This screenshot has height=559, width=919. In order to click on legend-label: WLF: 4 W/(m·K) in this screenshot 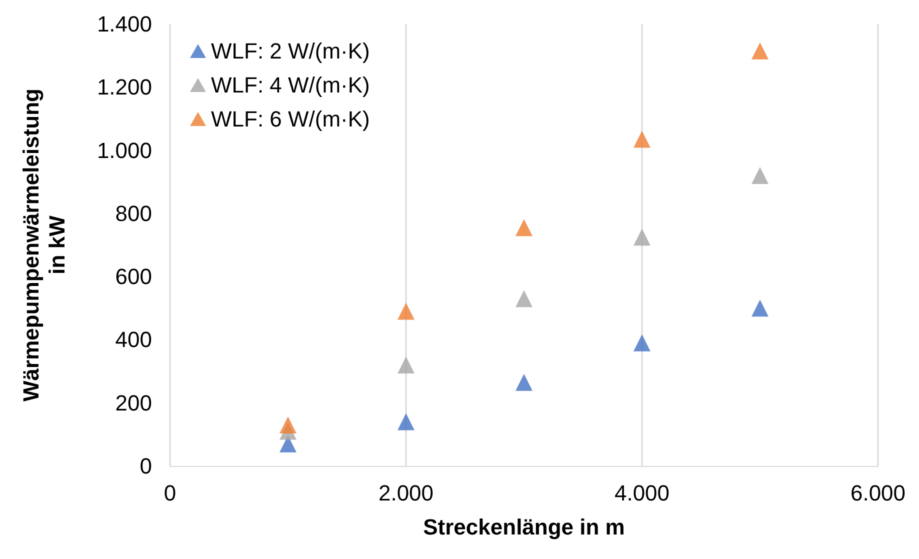, I will do `click(290, 85)`.